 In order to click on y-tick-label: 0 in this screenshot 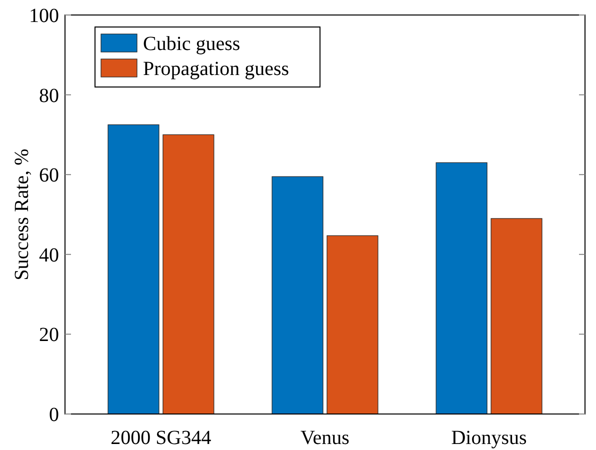, I will do `click(54, 415)`.